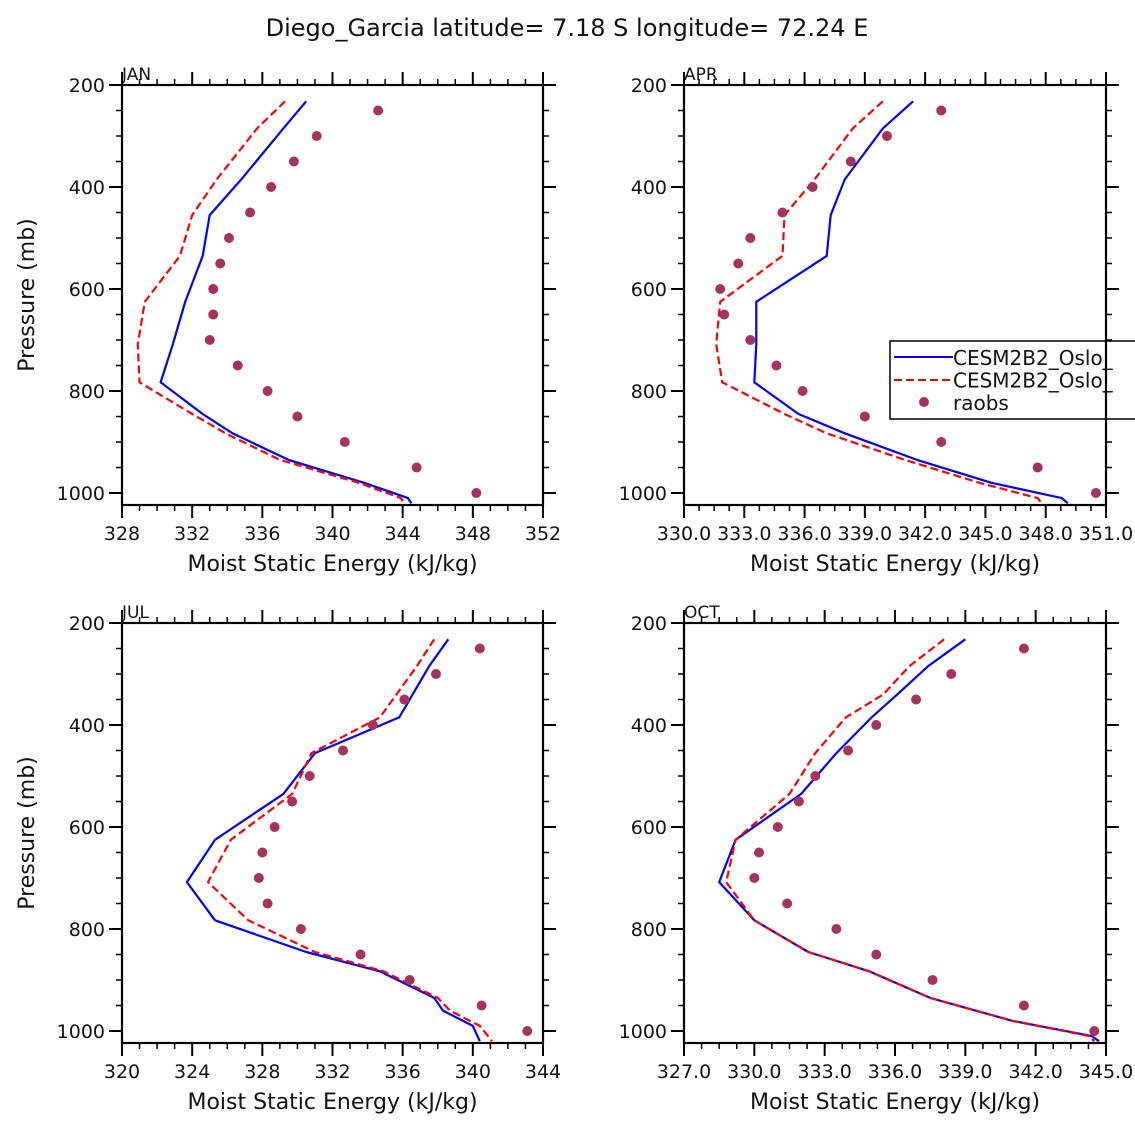 The height and width of the screenshot is (1135, 1135). Describe the element at coordinates (754, 1072) in the screenshot. I see `x-tick-label: 330.0` at that location.